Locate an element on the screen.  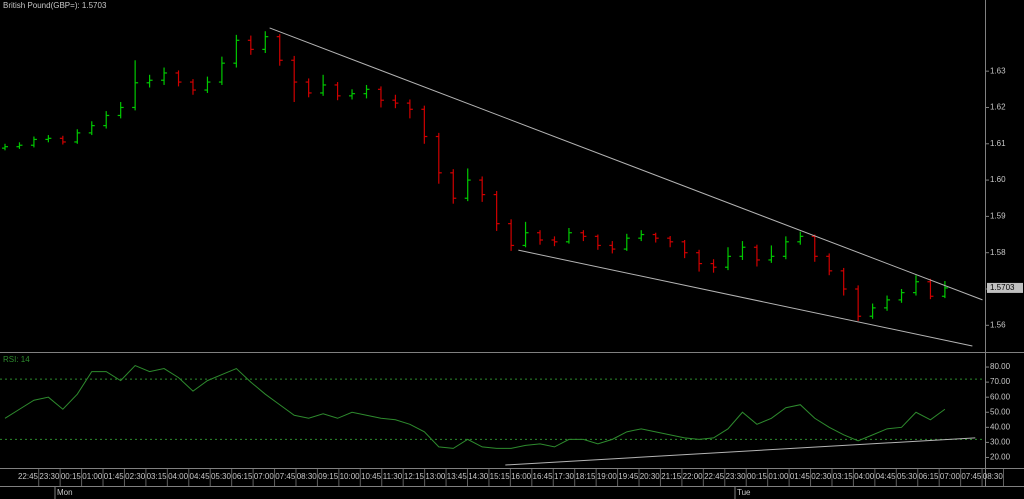
time-label: 13:45 is located at coordinates (457, 476).